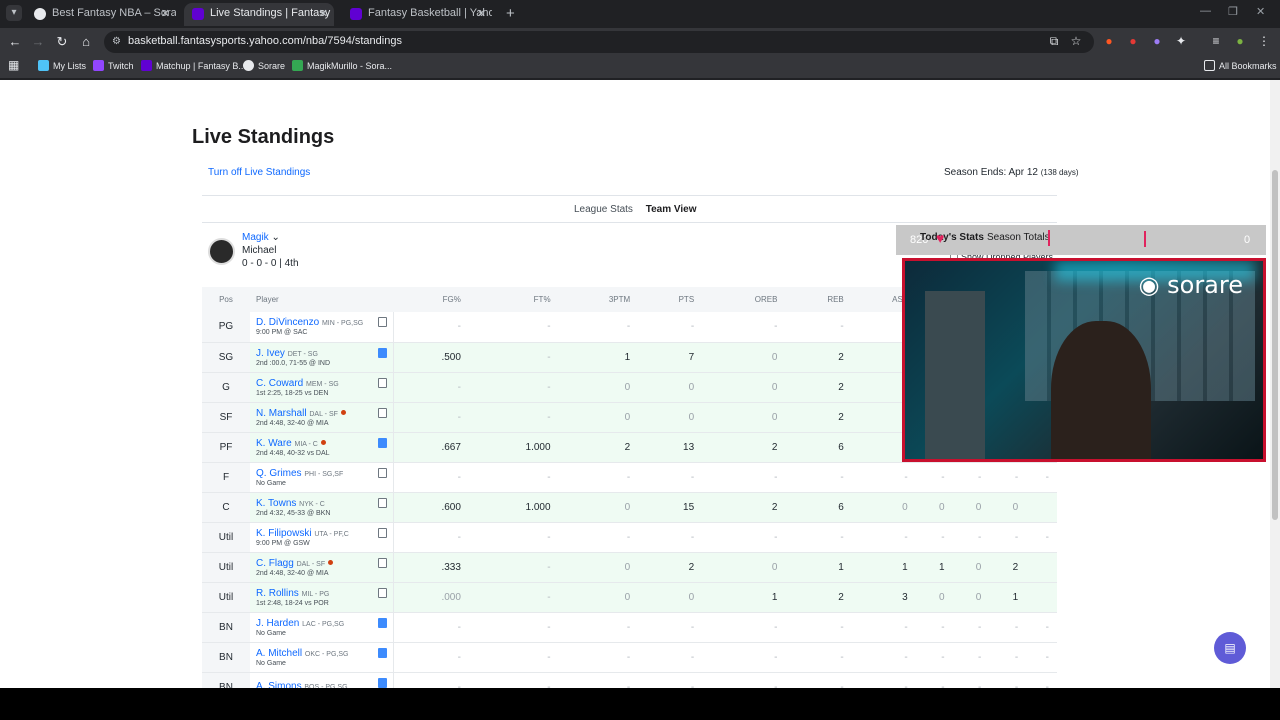 This screenshot has height=720, width=1280. What do you see at coordinates (113, 65) in the screenshot?
I see `bookmark-twitch: Twitch` at bounding box center [113, 65].